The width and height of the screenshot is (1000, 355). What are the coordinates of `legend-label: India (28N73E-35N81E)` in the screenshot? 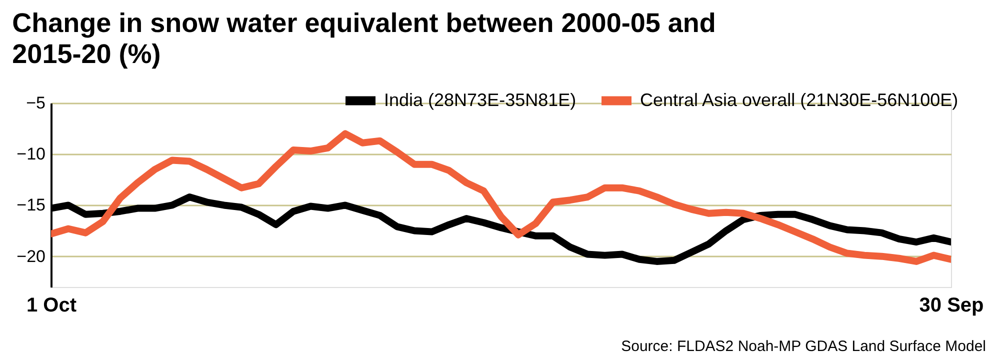 It's located at (480, 100).